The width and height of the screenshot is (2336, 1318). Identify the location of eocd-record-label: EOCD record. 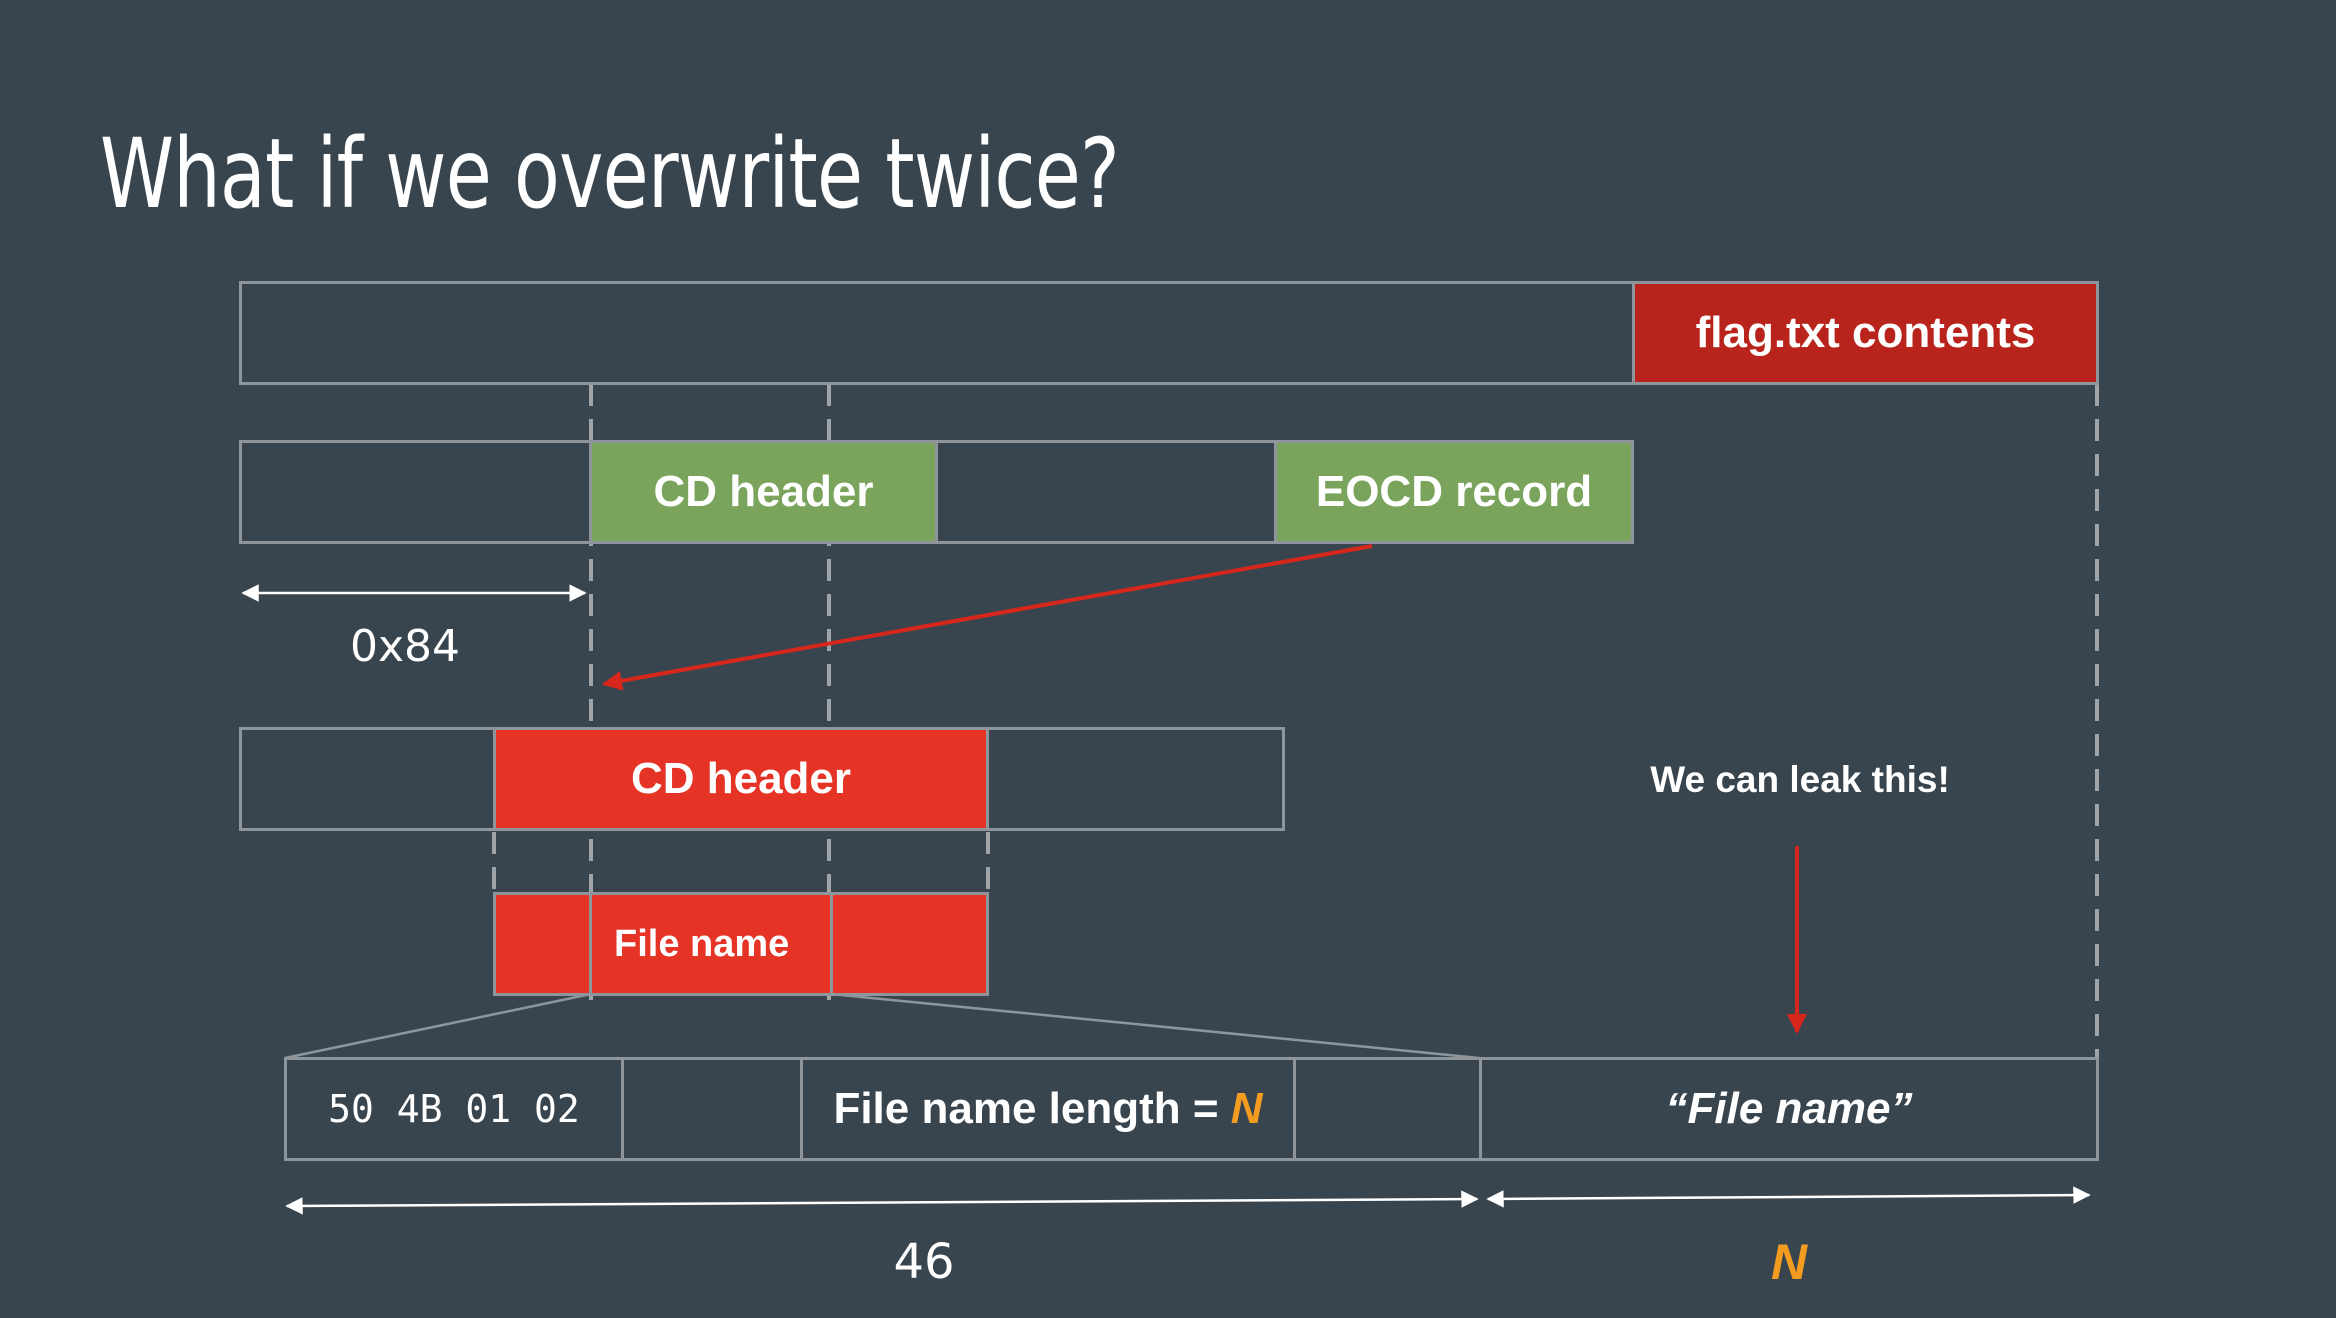
(1454, 491).